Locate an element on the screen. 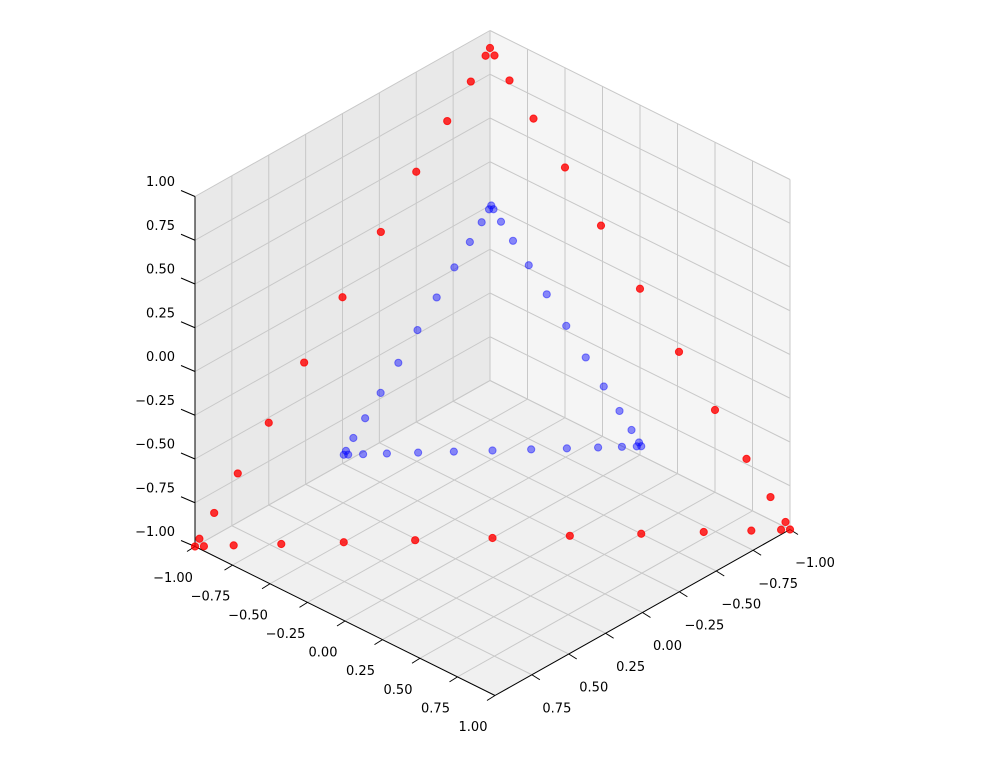 This screenshot has width=1000, height=775. x-tick-label: −0.75 is located at coordinates (211, 597).